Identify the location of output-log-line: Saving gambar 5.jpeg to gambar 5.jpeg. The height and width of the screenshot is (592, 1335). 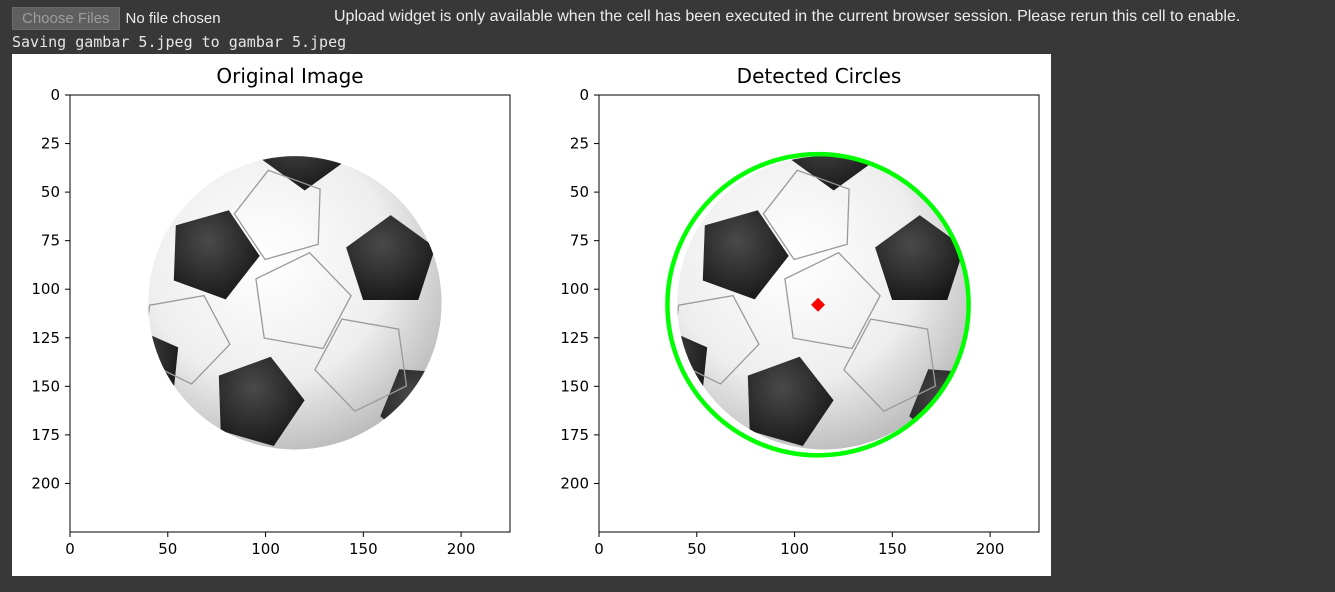
(179, 42).